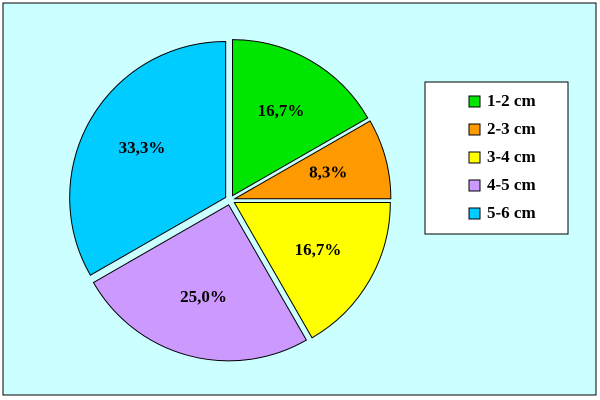  Describe the element at coordinates (142, 147) in the screenshot. I see `data-label: 33,3%` at that location.